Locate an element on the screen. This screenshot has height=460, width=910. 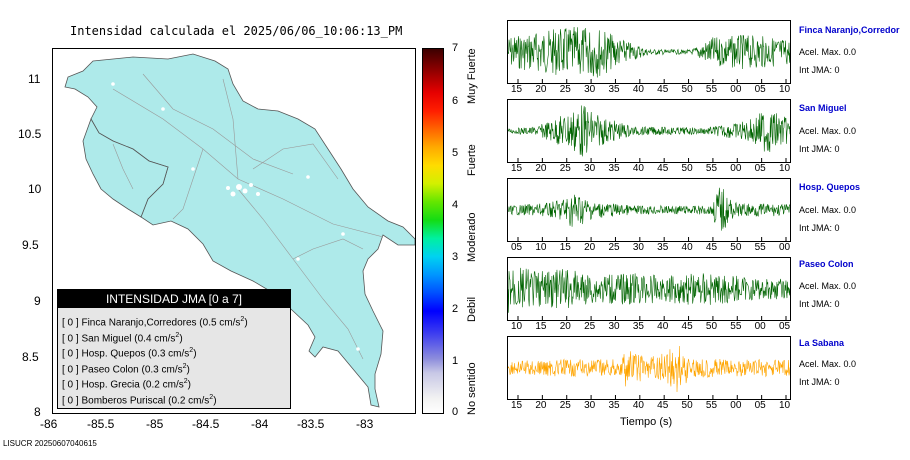
colorbar-word: No sentido is located at coordinates (472, 388).